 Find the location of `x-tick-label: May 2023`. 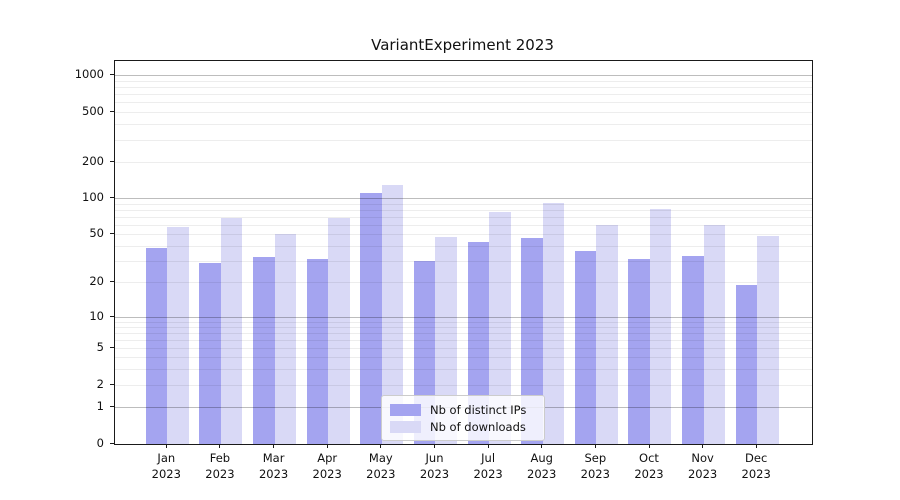

x-tick-label: May 2023 is located at coordinates (381, 466).